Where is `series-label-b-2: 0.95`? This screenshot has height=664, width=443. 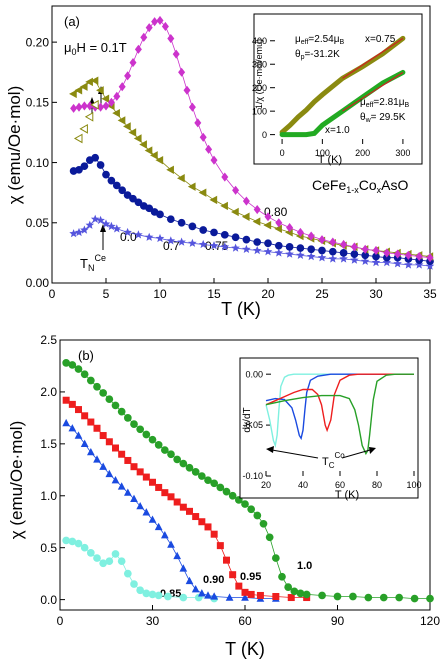
series-label-b-2: 0.95 is located at coordinates (250, 577).